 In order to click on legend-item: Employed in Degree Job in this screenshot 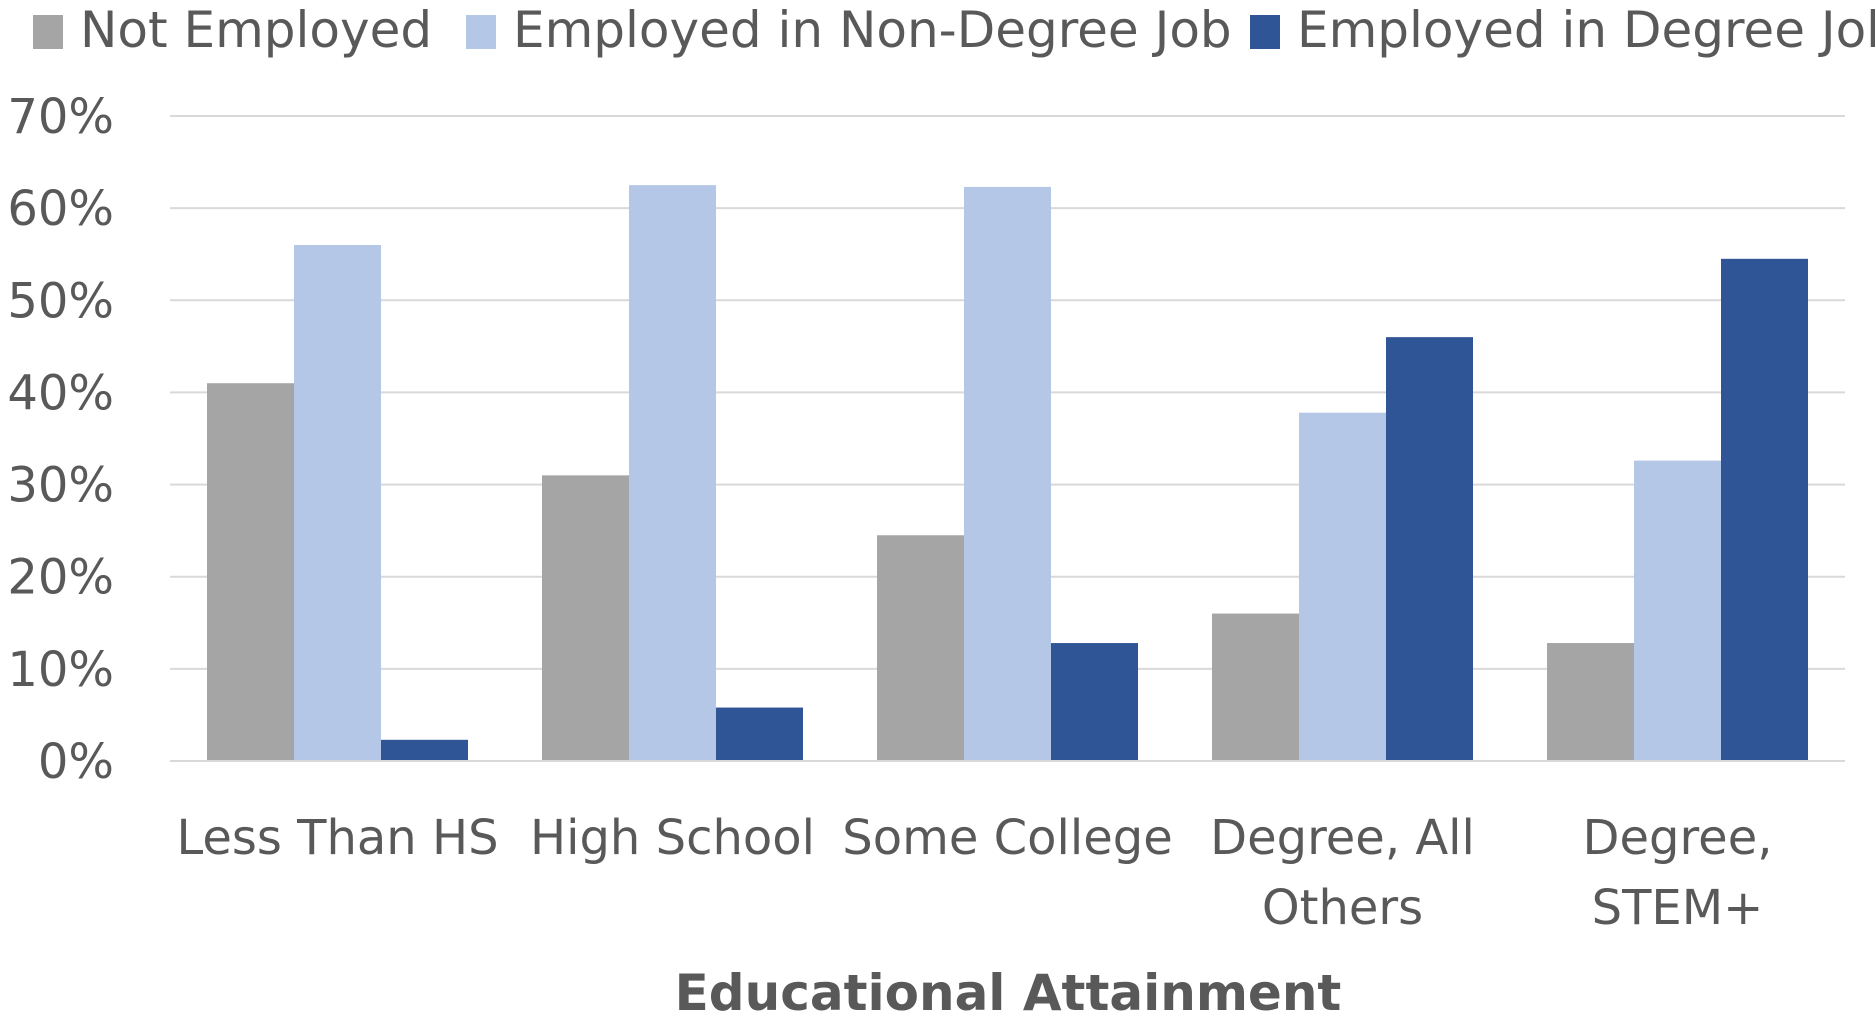, I will do `click(1562, 30)`.